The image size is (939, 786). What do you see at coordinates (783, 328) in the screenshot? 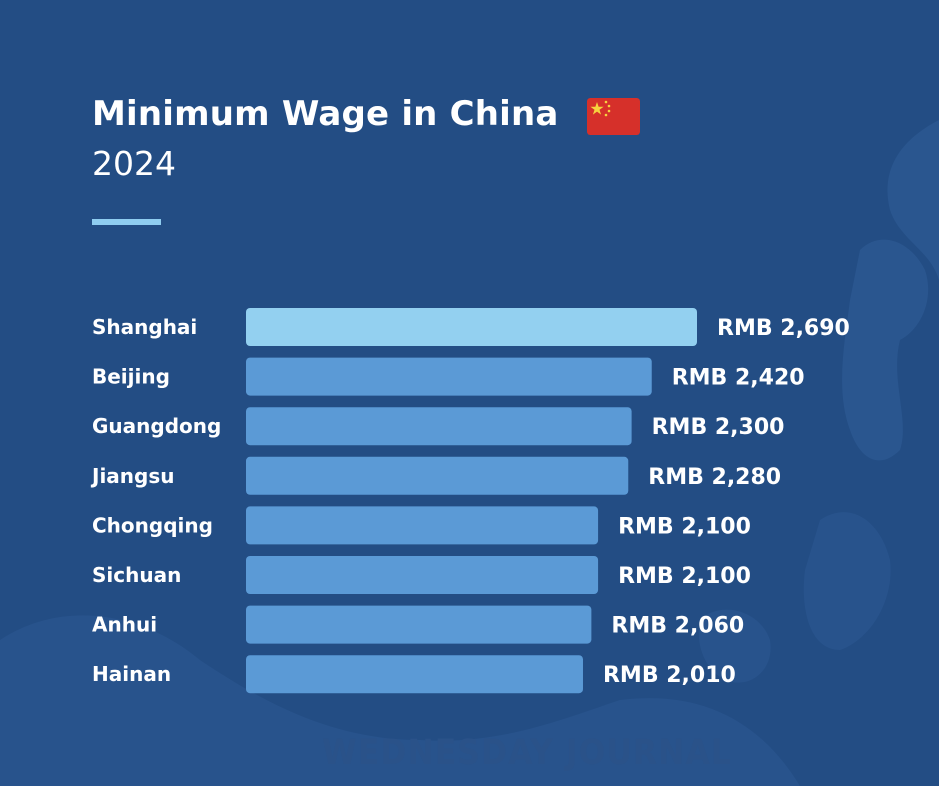
I see `value-label: RMB 2,690` at bounding box center [783, 328].